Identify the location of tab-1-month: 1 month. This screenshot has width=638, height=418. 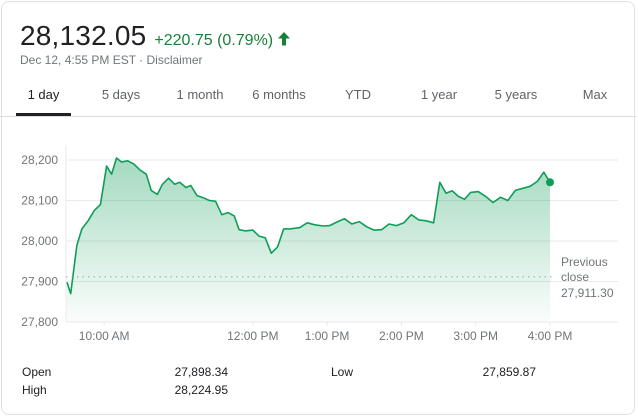
(200, 94).